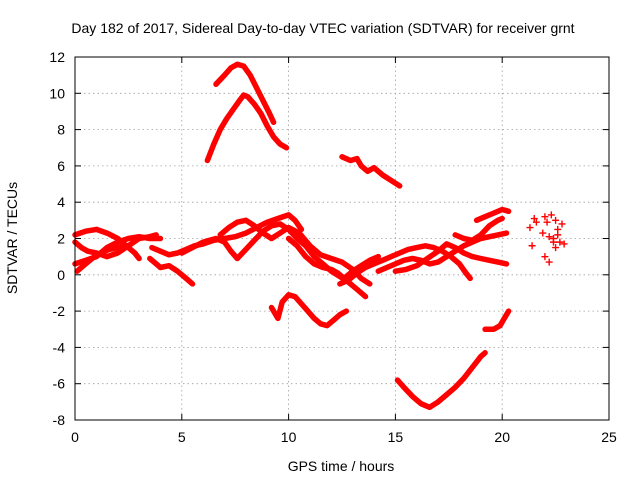  Describe the element at coordinates (341, 466) in the screenshot. I see `x-axis-label: GPS time / hours` at that location.